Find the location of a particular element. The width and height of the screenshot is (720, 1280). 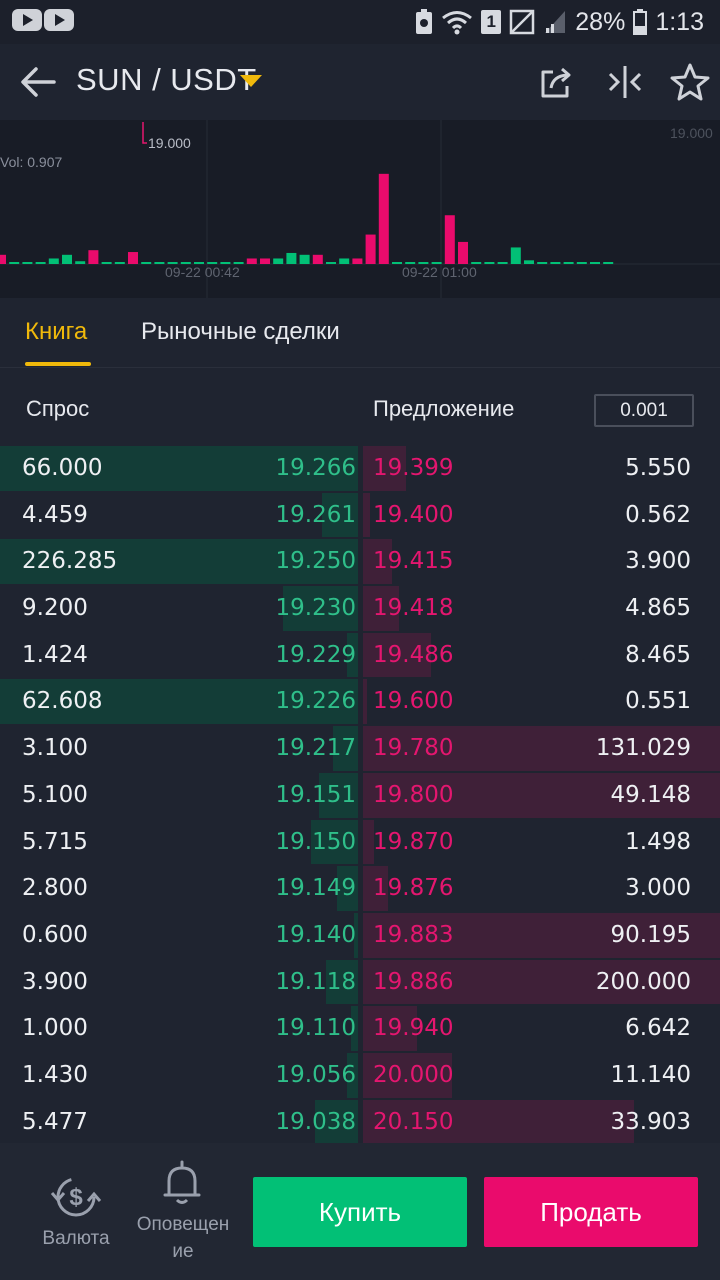

bid-cell: 9.200 19.230 is located at coordinates (179, 608).